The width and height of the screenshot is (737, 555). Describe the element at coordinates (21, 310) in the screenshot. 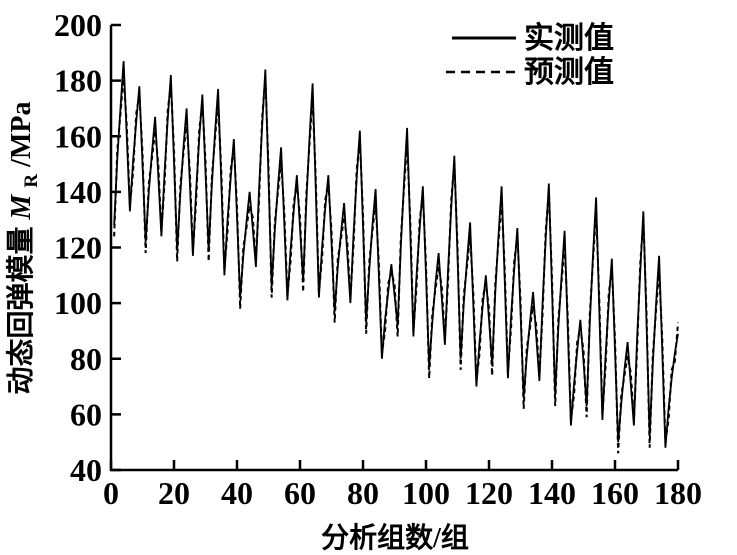

I see `y-axis-title-prefix: 动态回弹模量` at that location.